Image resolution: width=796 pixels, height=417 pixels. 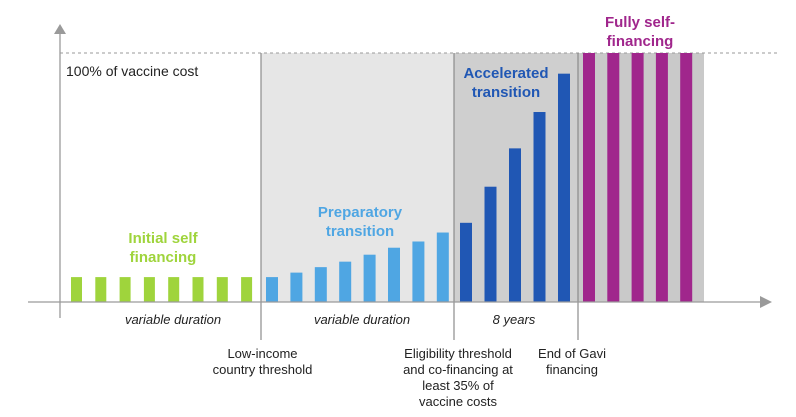 What do you see at coordinates (506, 83) in the screenshot?
I see `phase-label-accelerated-transition: Accelerated transition` at bounding box center [506, 83].